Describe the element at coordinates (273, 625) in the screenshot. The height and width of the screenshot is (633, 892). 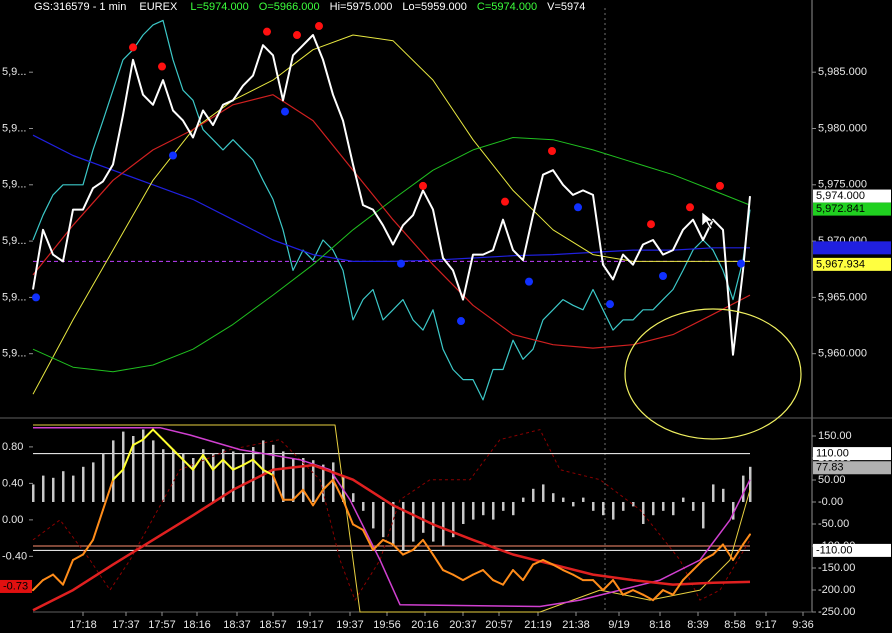
I see `x-tick-label: 18:57` at that location.